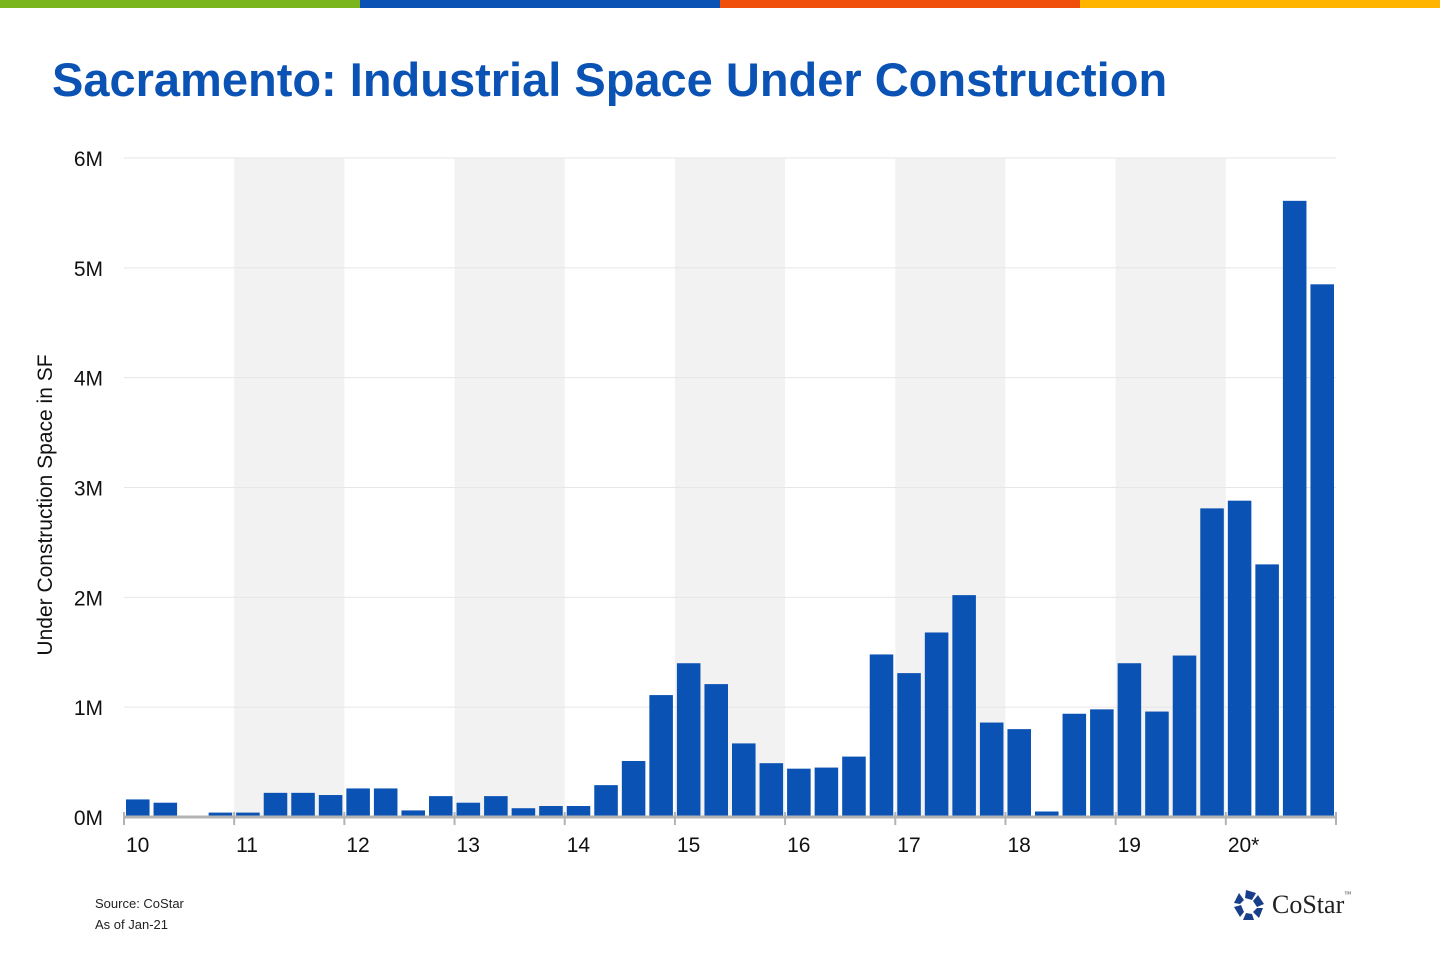 This screenshot has height=960, width=1440. I want to click on as-of-note: As of Jan-21, so click(131, 924).